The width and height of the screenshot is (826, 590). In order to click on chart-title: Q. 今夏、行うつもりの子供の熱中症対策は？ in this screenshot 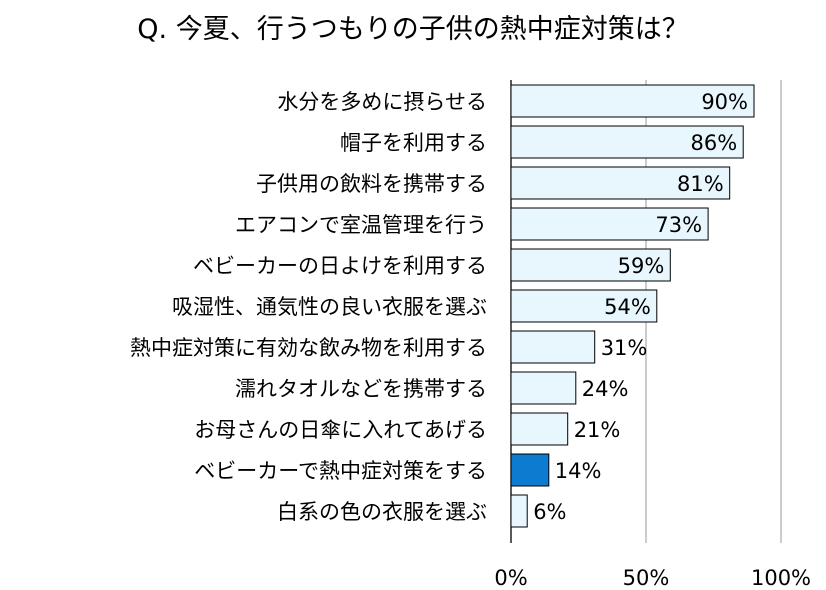, I will do `click(412, 29)`.